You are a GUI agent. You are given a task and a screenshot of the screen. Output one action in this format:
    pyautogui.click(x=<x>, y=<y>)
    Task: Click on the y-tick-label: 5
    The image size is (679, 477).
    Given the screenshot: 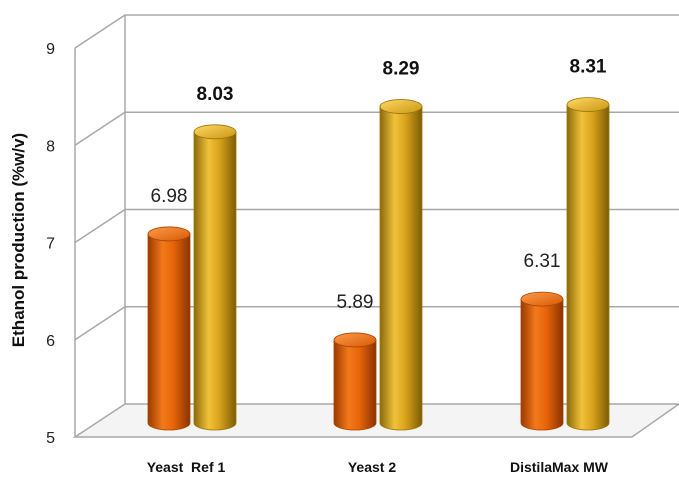 What is the action you would take?
    pyautogui.click(x=50, y=438)
    